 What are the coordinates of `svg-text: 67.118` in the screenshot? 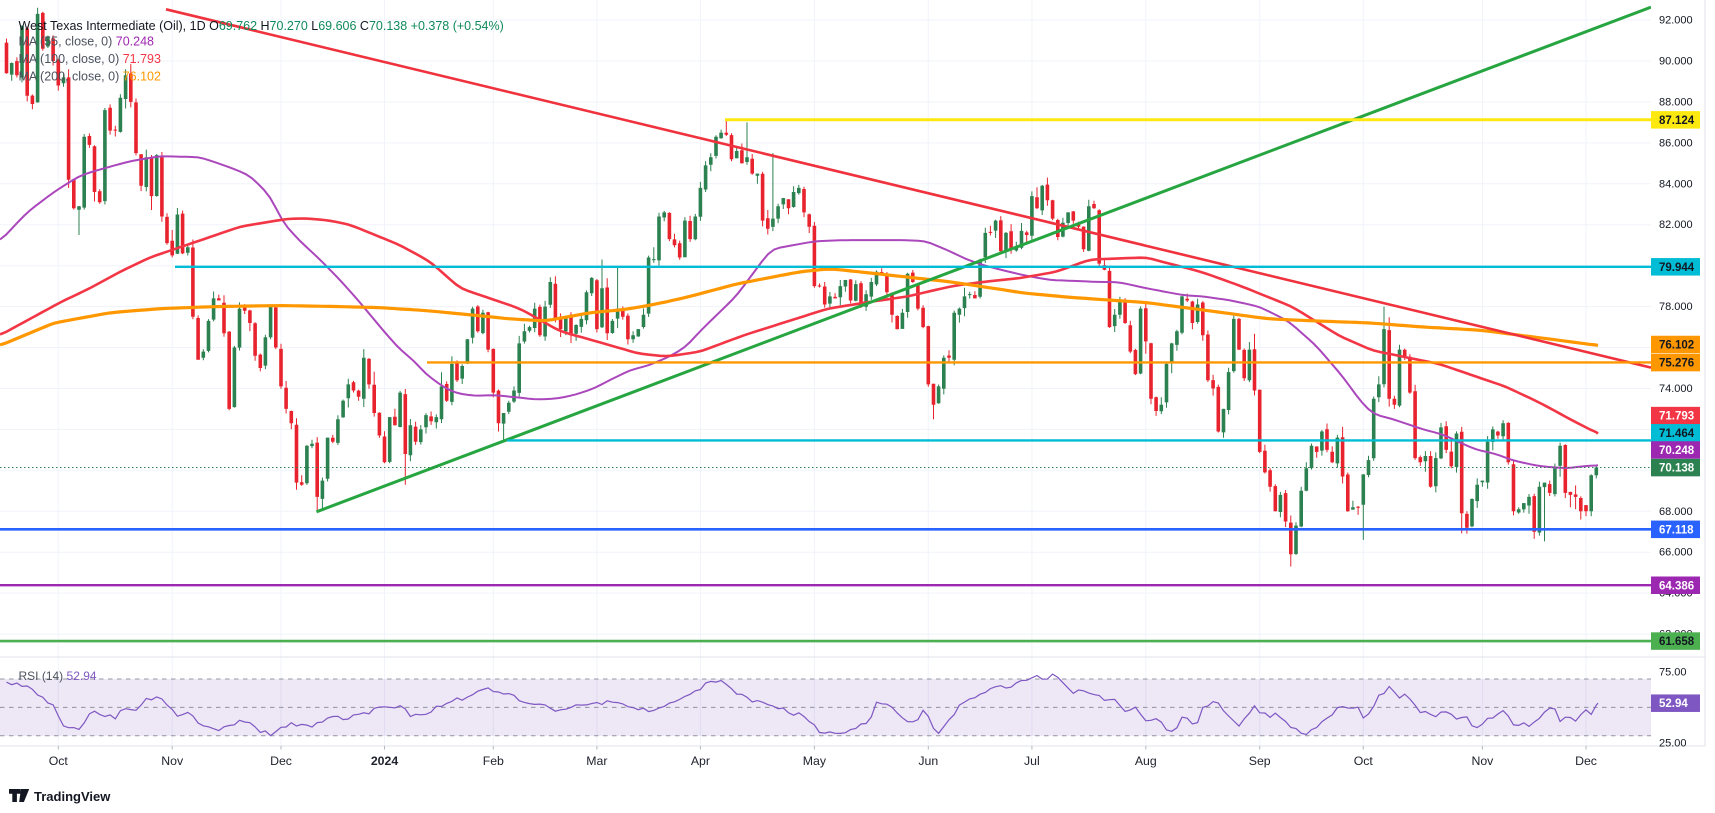 It's located at (1676, 530).